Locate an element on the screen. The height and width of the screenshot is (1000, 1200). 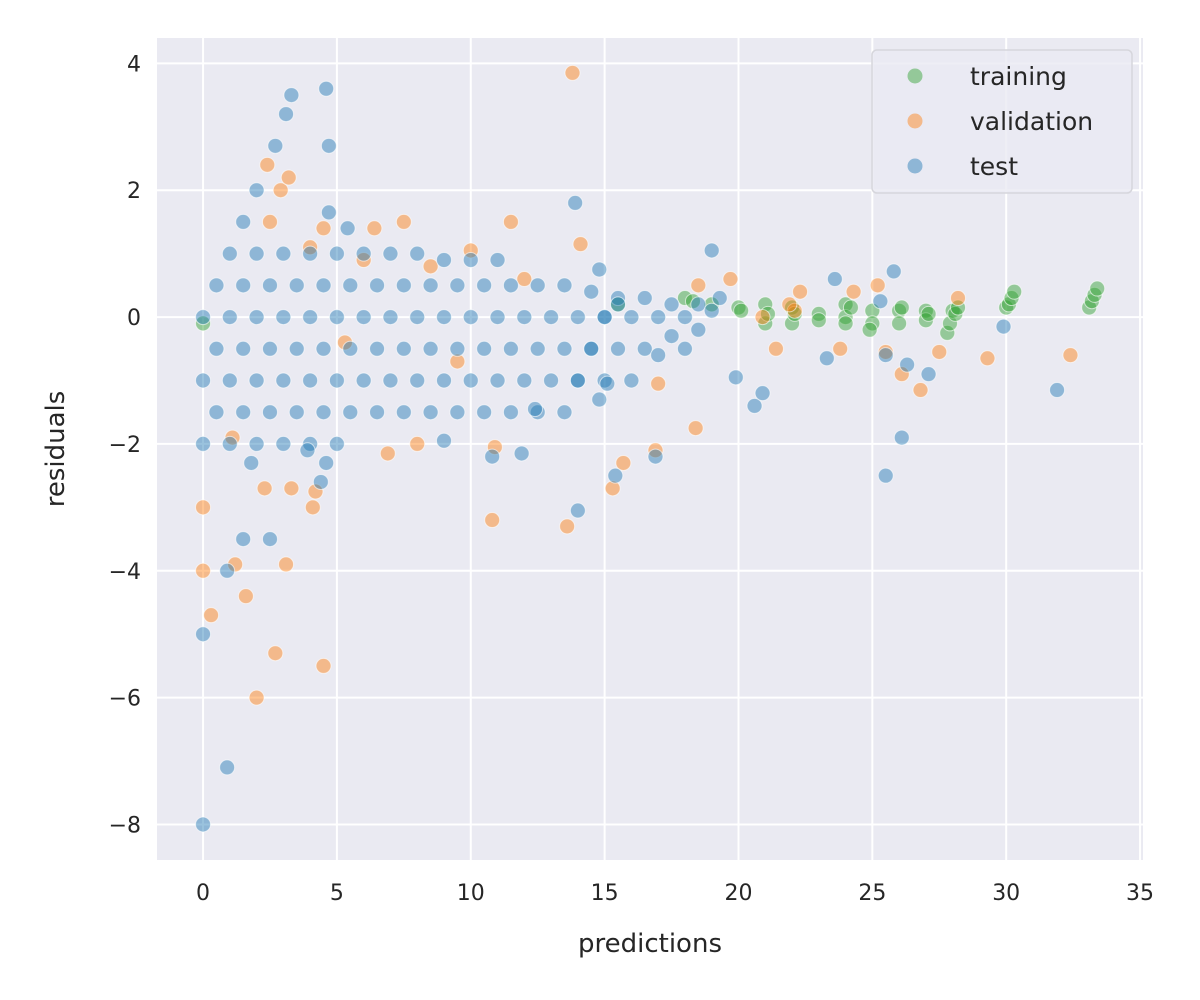
x-tick-label: 25 is located at coordinates (872, 893).